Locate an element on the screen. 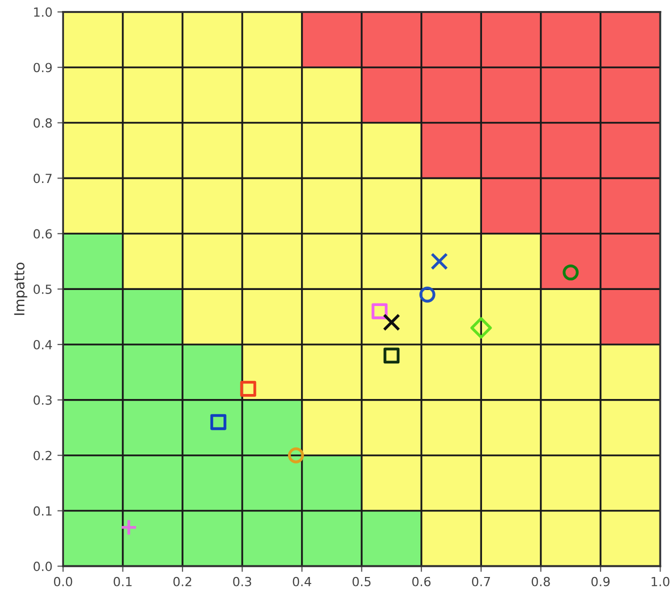  y-tick-label: 1.0 is located at coordinates (43, 12).